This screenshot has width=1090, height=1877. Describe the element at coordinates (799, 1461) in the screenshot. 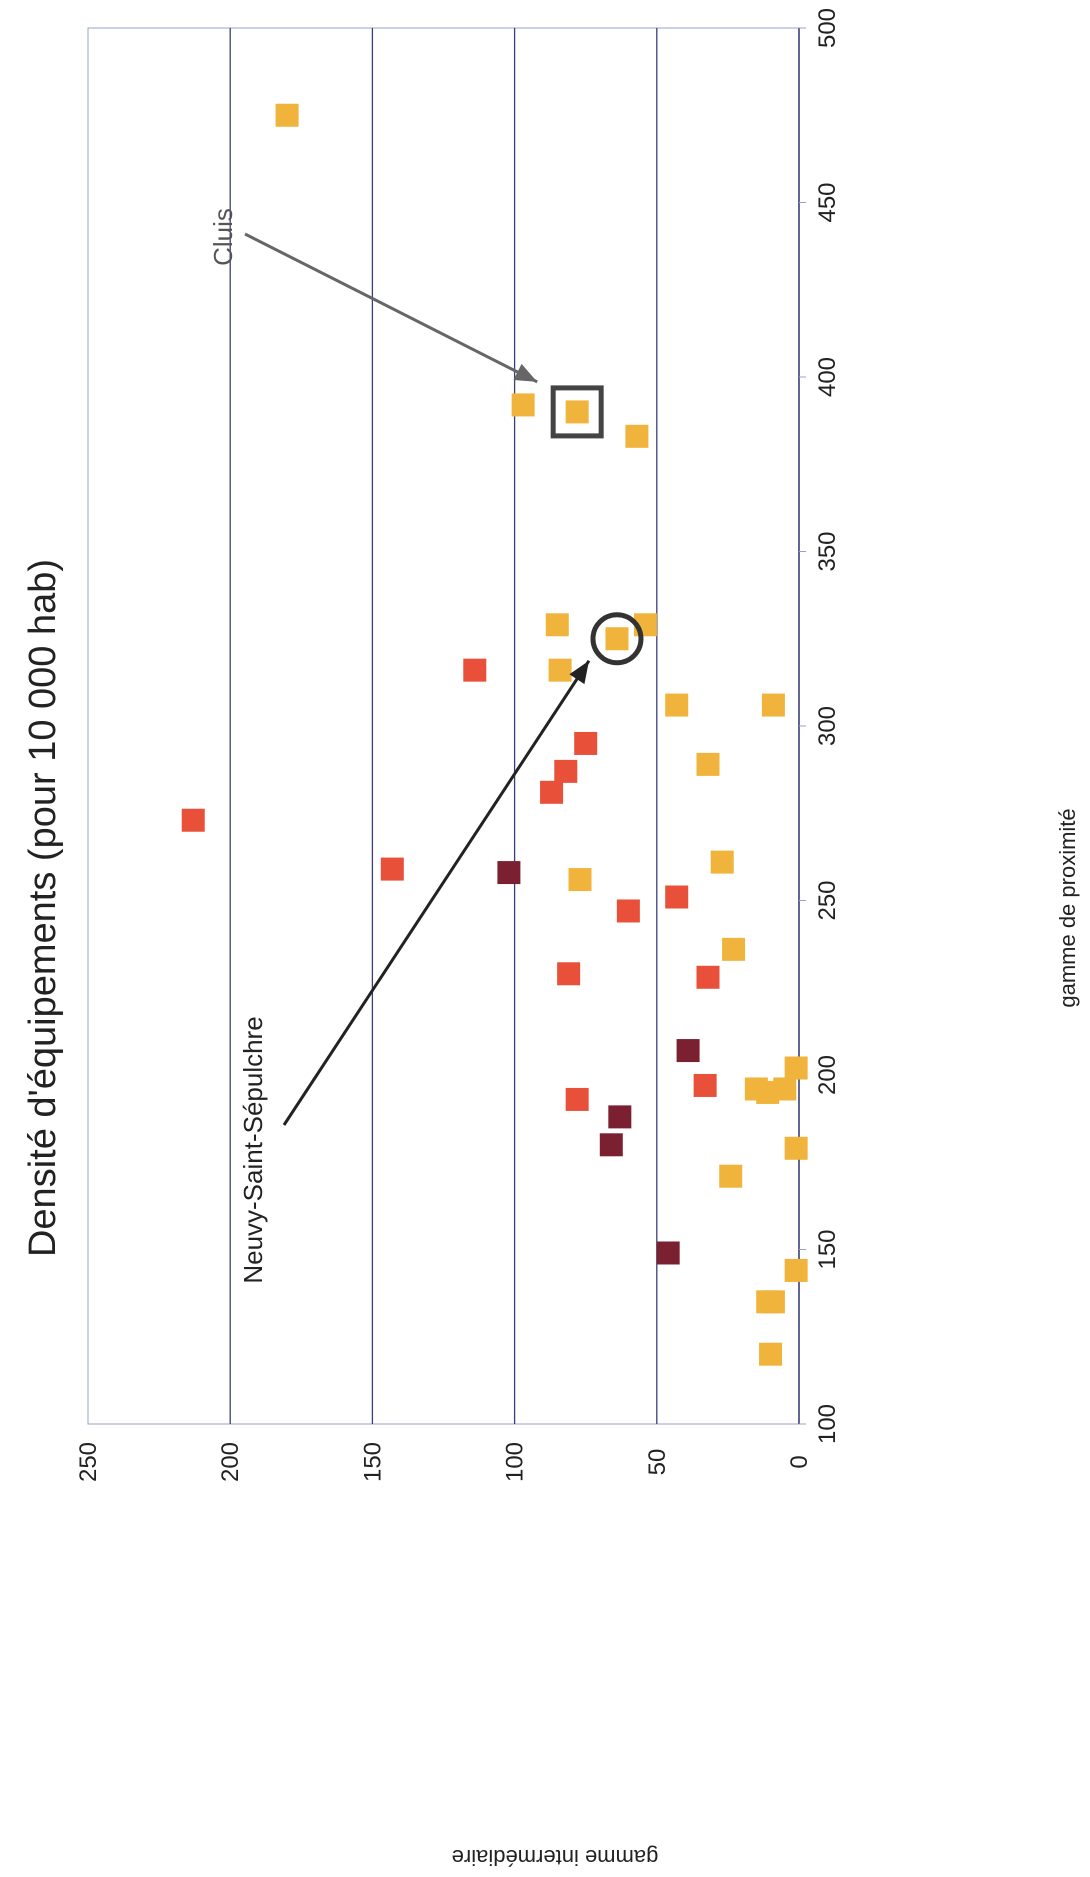

I see `y-tick-label-0: 0` at that location.